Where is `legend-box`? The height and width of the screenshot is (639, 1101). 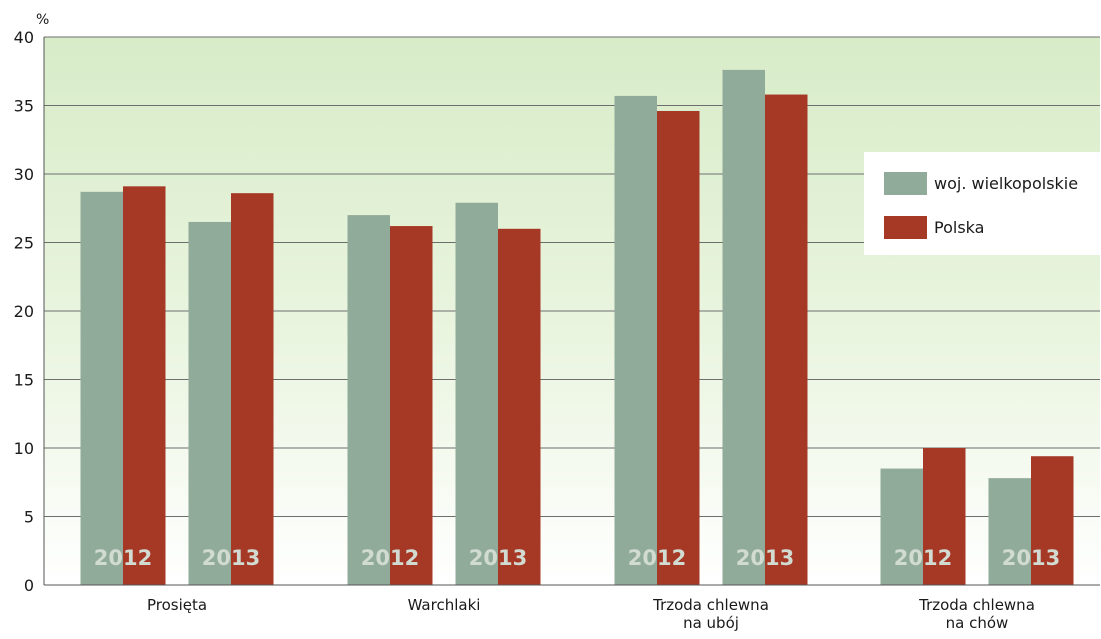 legend-box is located at coordinates (982, 203).